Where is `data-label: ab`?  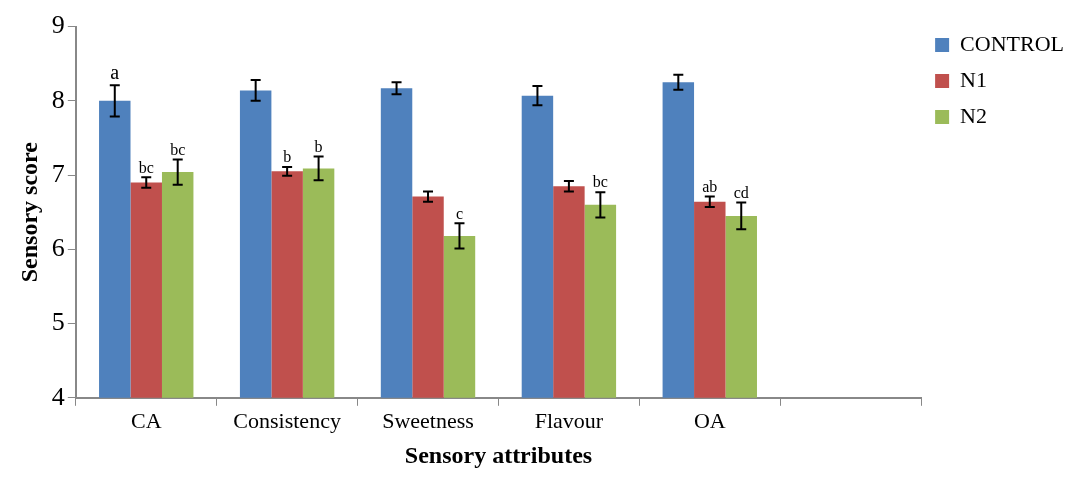
data-label: ab is located at coordinates (710, 186).